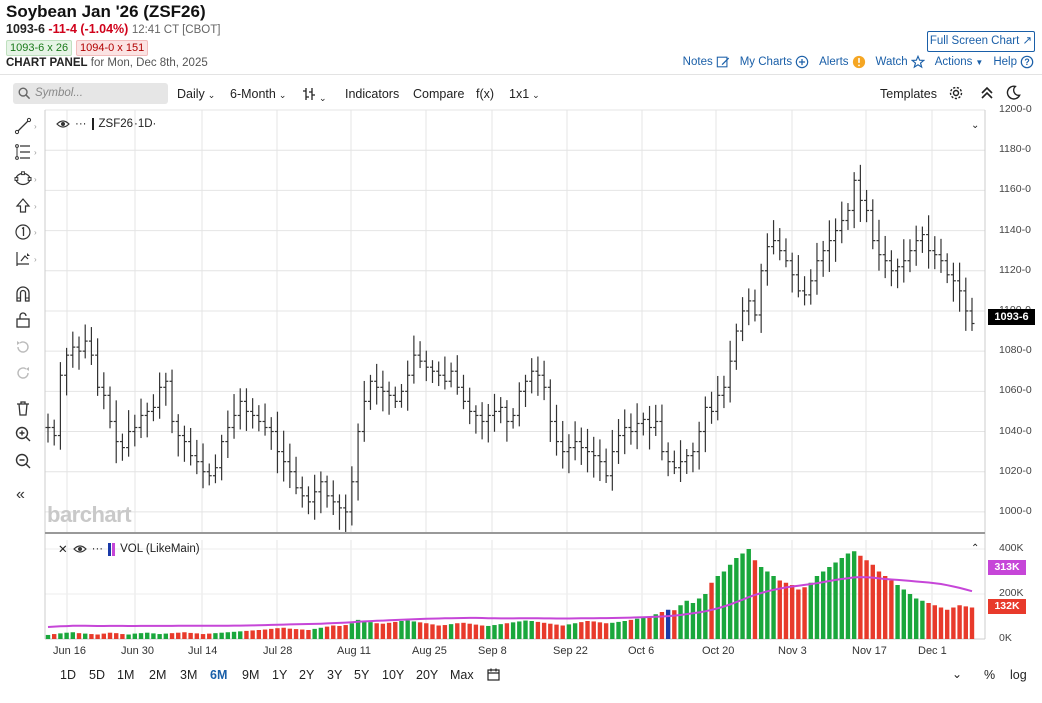 The image size is (1042, 703). Describe the element at coordinates (68, 675) in the screenshot. I see `period-1d: 1D` at that location.